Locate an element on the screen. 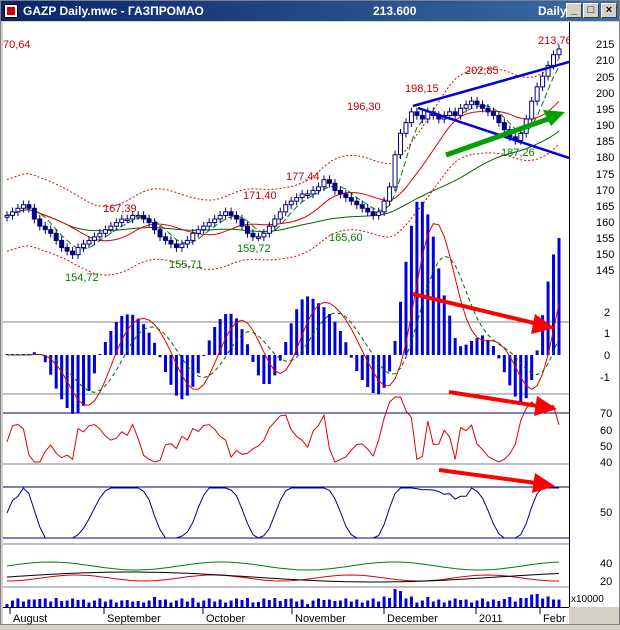 This screenshot has height=630, width=620. price-annotation: 213,76 is located at coordinates (553, 41).